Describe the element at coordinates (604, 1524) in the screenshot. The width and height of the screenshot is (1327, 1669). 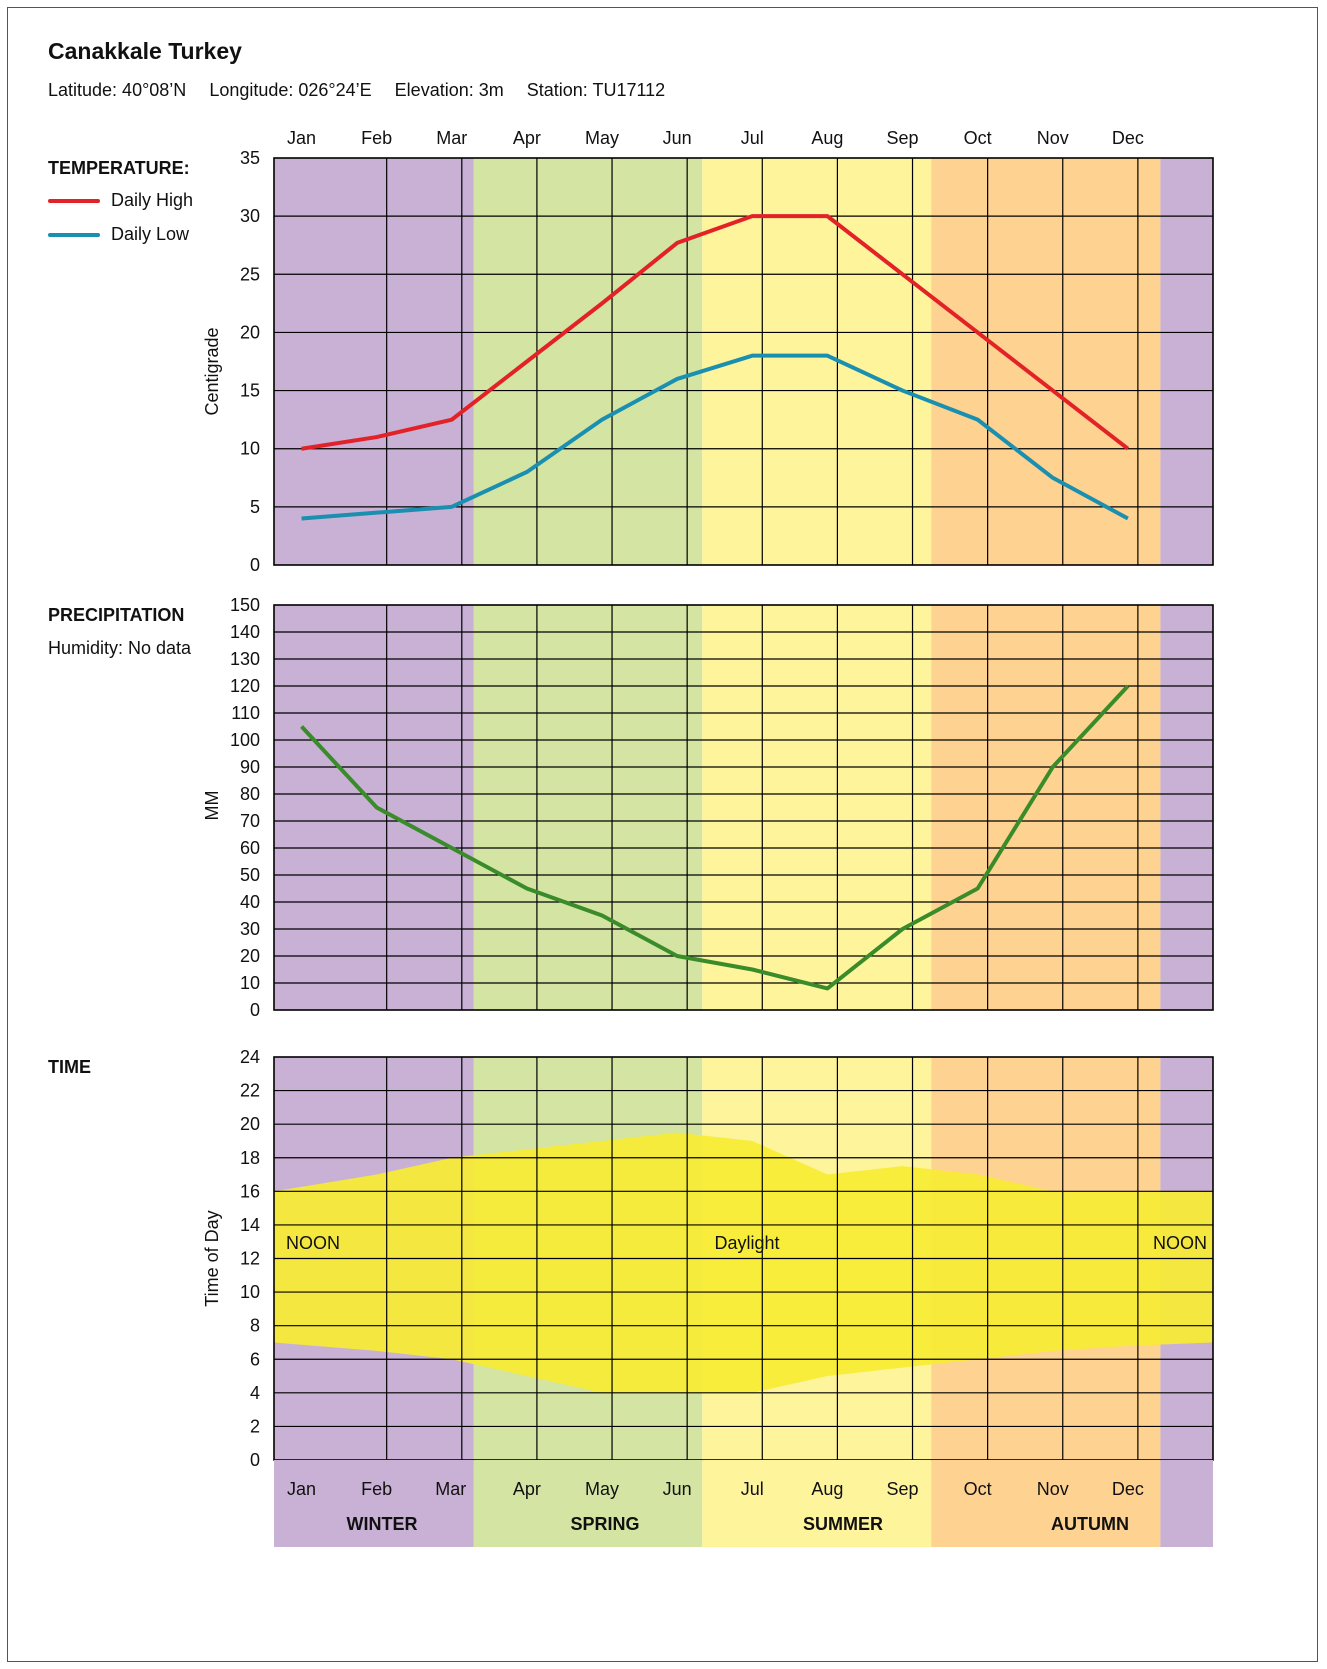
I see `season-label: SPRING` at that location.